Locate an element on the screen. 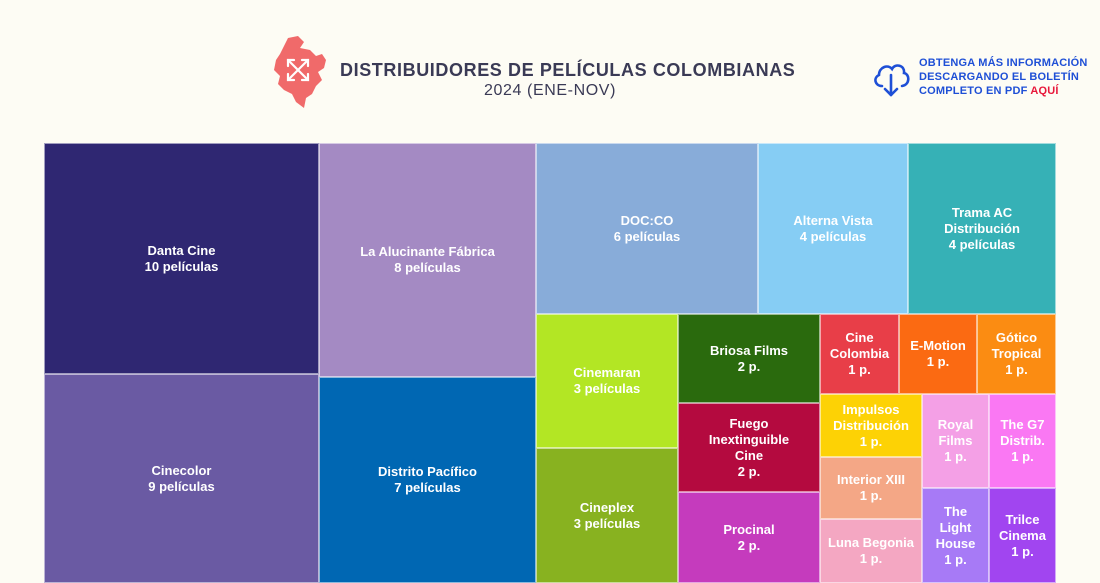  treemap-tile-label: Luna Begonia 1 p. is located at coordinates (871, 550).